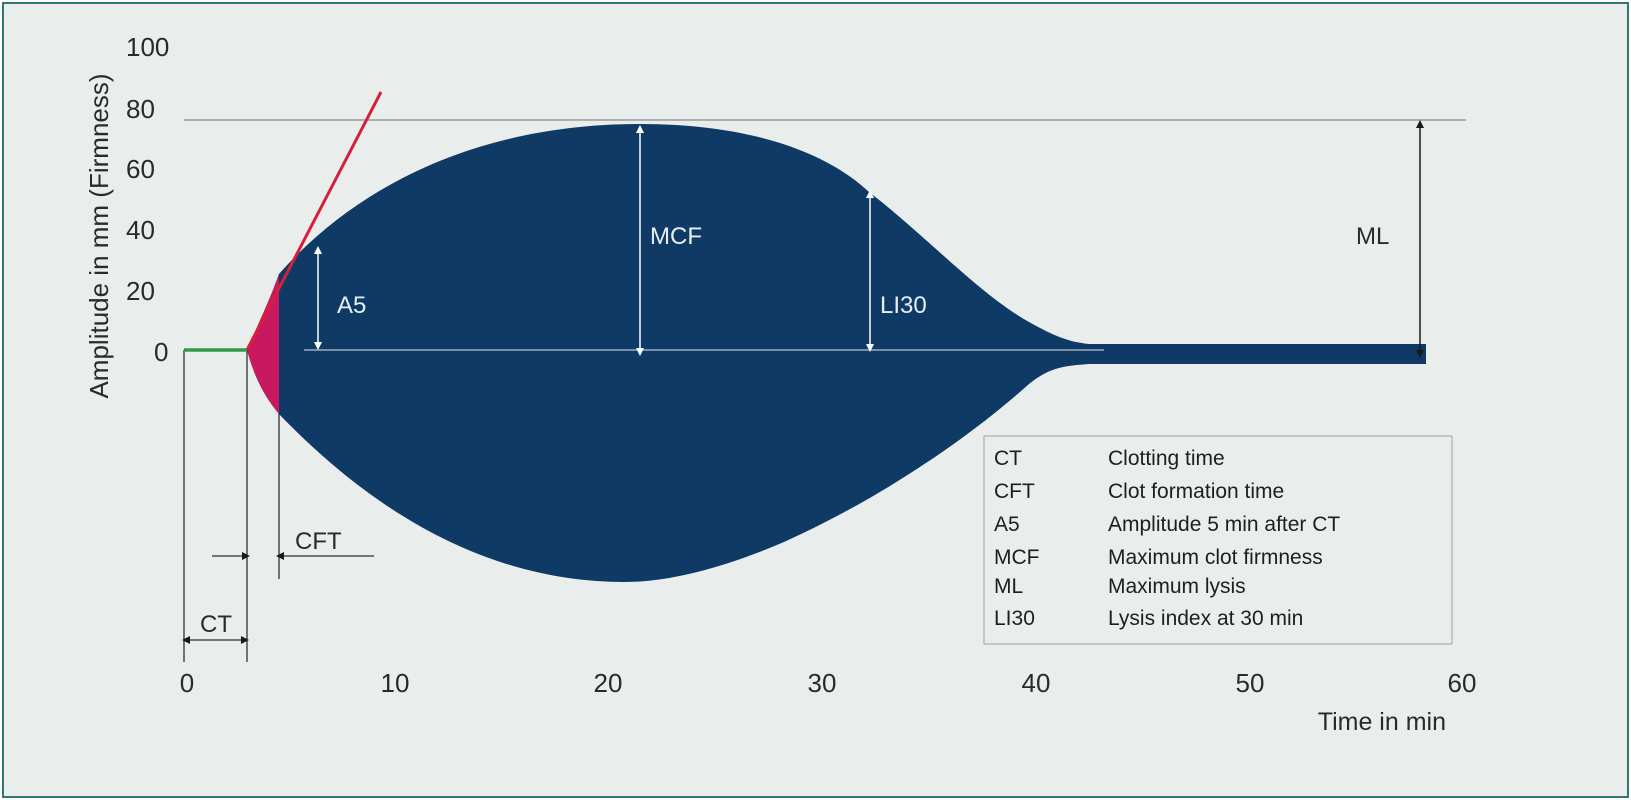  What do you see at coordinates (140, 291) in the screenshot?
I see `y-tick-20: 20` at bounding box center [140, 291].